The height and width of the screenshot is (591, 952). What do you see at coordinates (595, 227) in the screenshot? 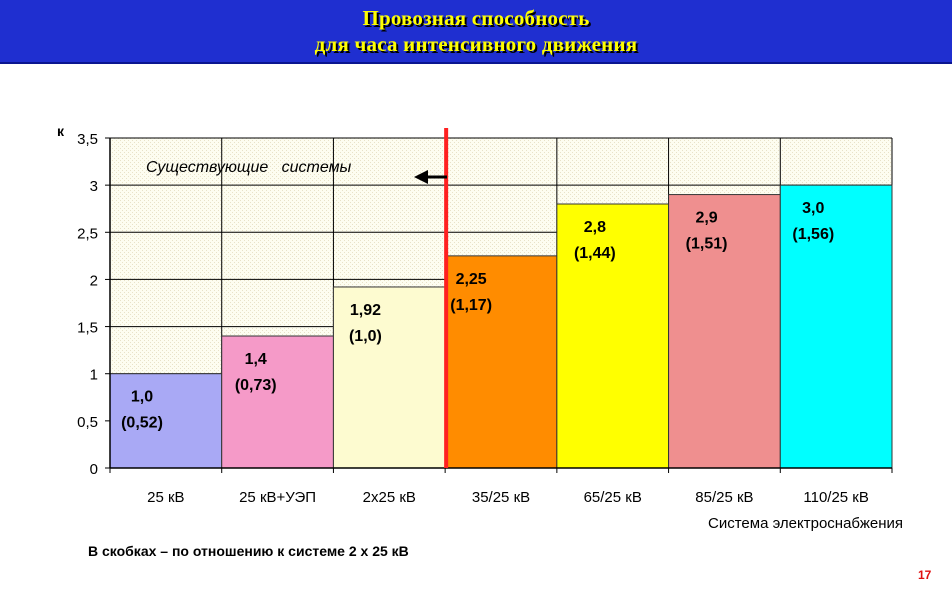
I see `data-label-value: 2,8` at bounding box center [595, 227].